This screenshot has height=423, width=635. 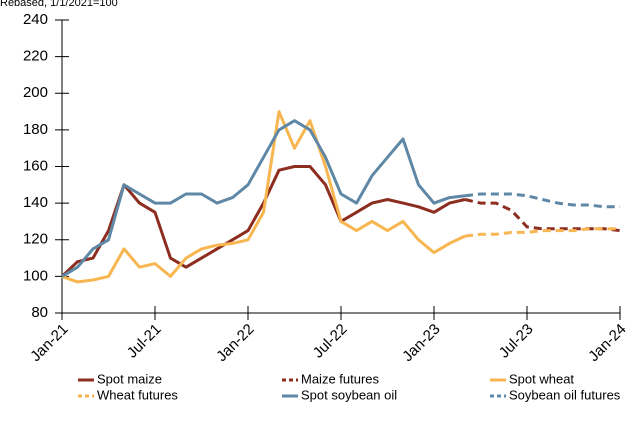 I want to click on y-tick-label: 200, so click(x=35, y=92).